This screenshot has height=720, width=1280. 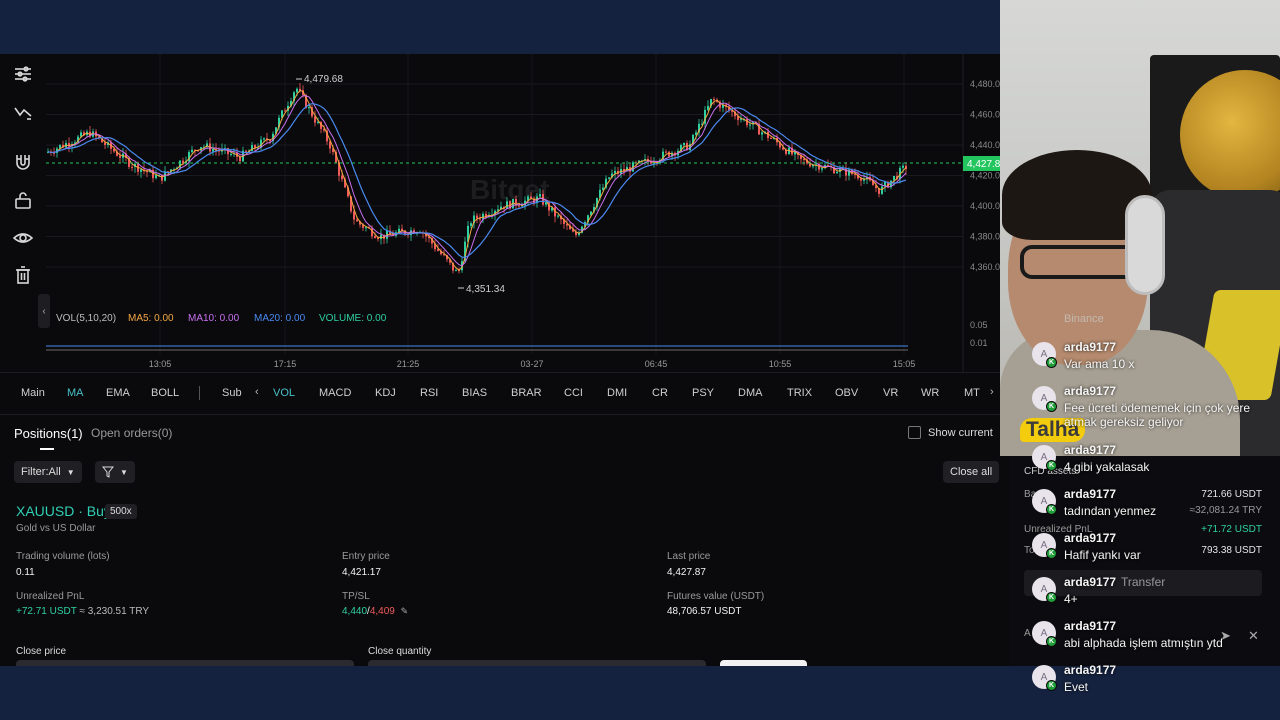 What do you see at coordinates (375, 611) in the screenshot?
I see `tpsl-row: 4,440/4,409 ✎` at bounding box center [375, 611].